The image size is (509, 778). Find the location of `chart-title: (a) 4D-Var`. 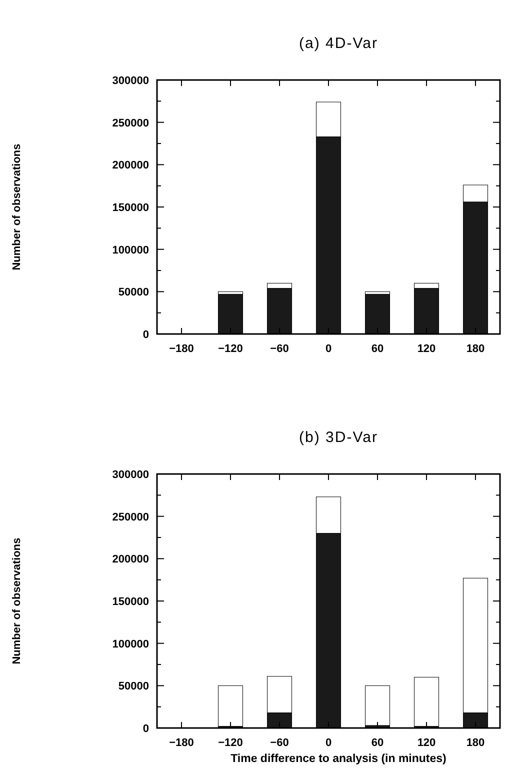

chart-title: (a) 4D-Var is located at coordinates (338, 43).